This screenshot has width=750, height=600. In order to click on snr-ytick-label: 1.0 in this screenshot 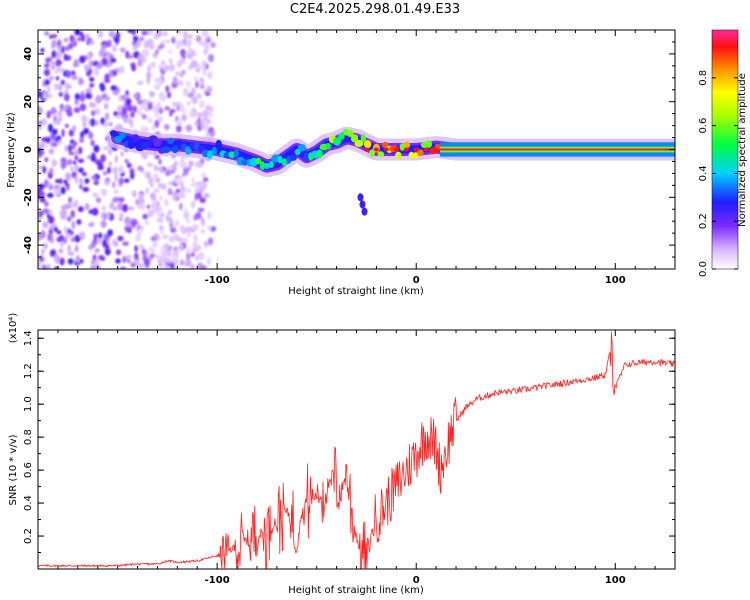, I will do `click(28, 404)`.